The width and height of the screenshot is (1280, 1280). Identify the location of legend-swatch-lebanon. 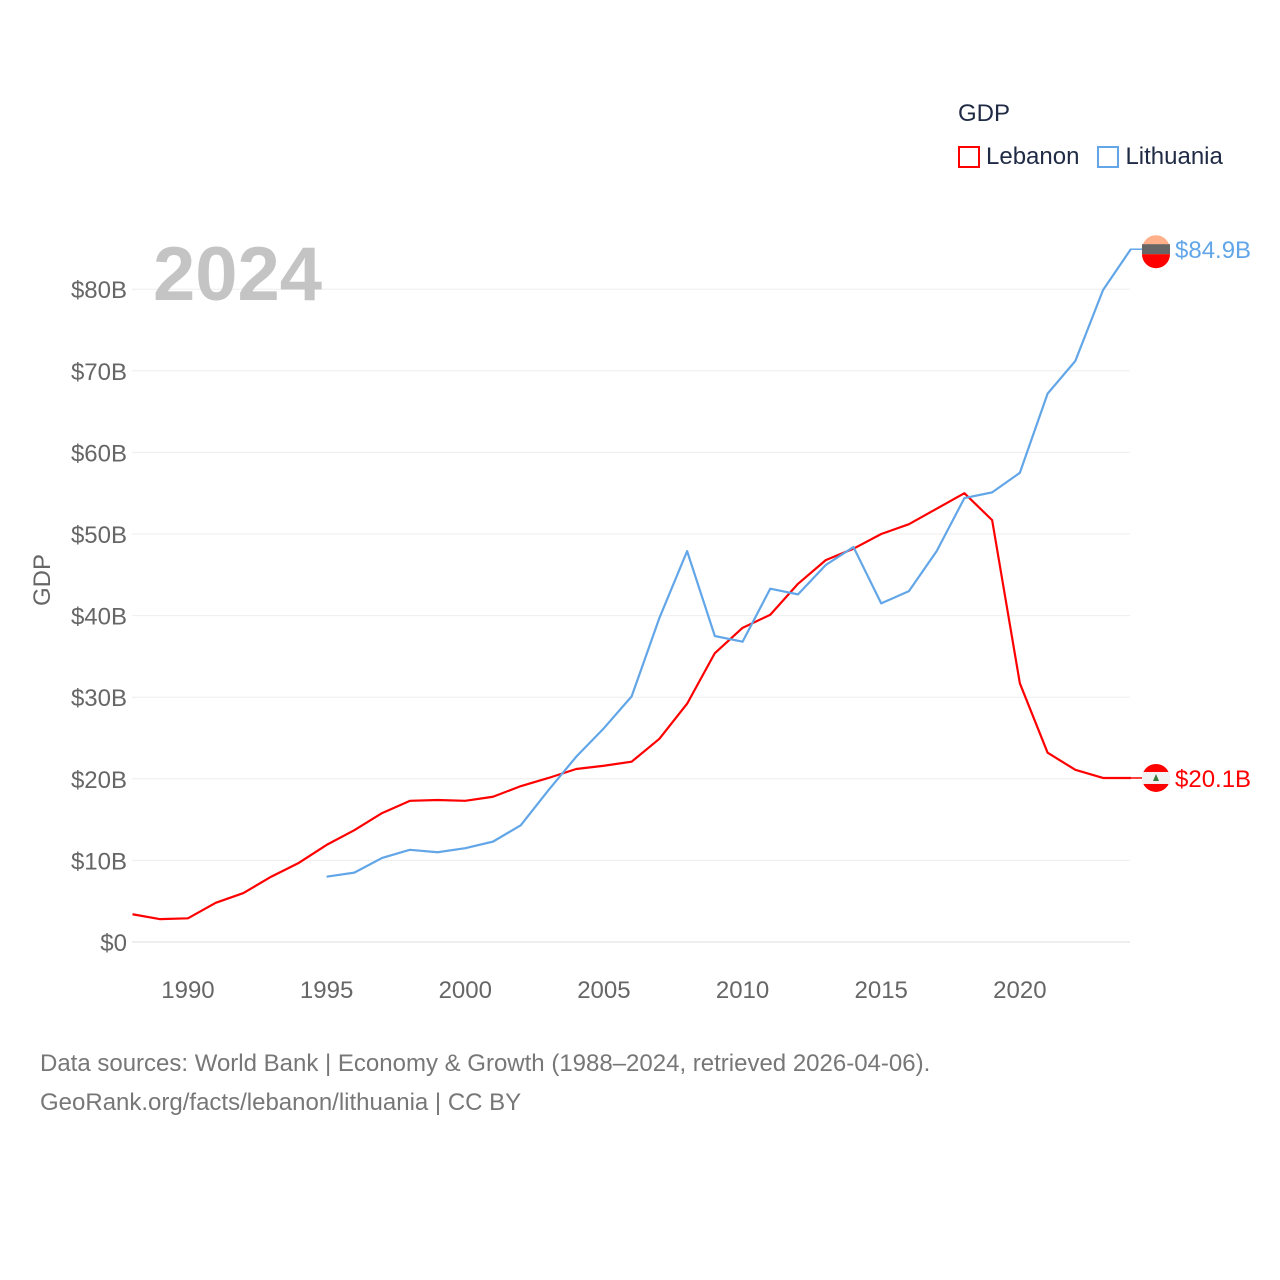
(969, 157).